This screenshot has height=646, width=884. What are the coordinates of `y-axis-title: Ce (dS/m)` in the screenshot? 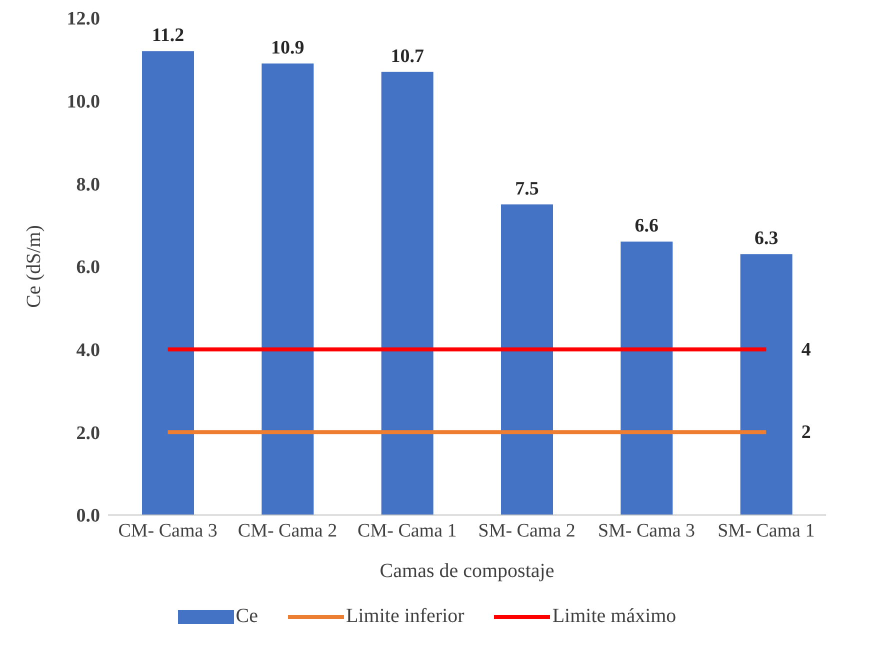 It's located at (34, 266).